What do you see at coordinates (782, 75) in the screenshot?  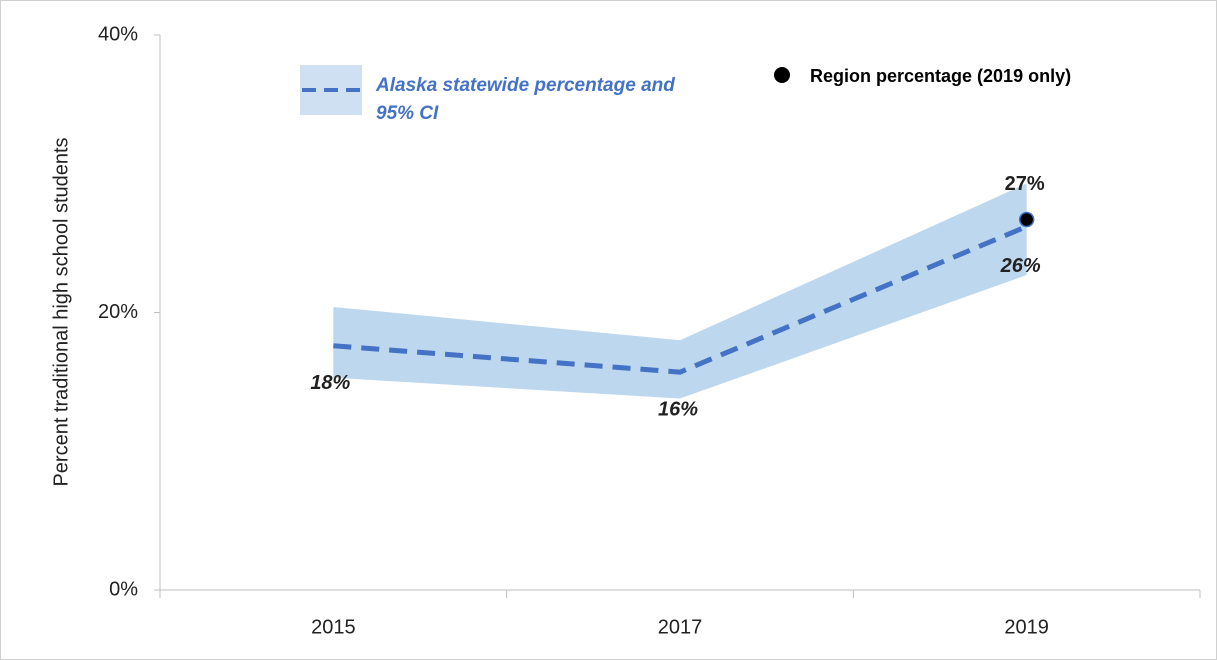 I see `legend-dot-swatch` at bounding box center [782, 75].